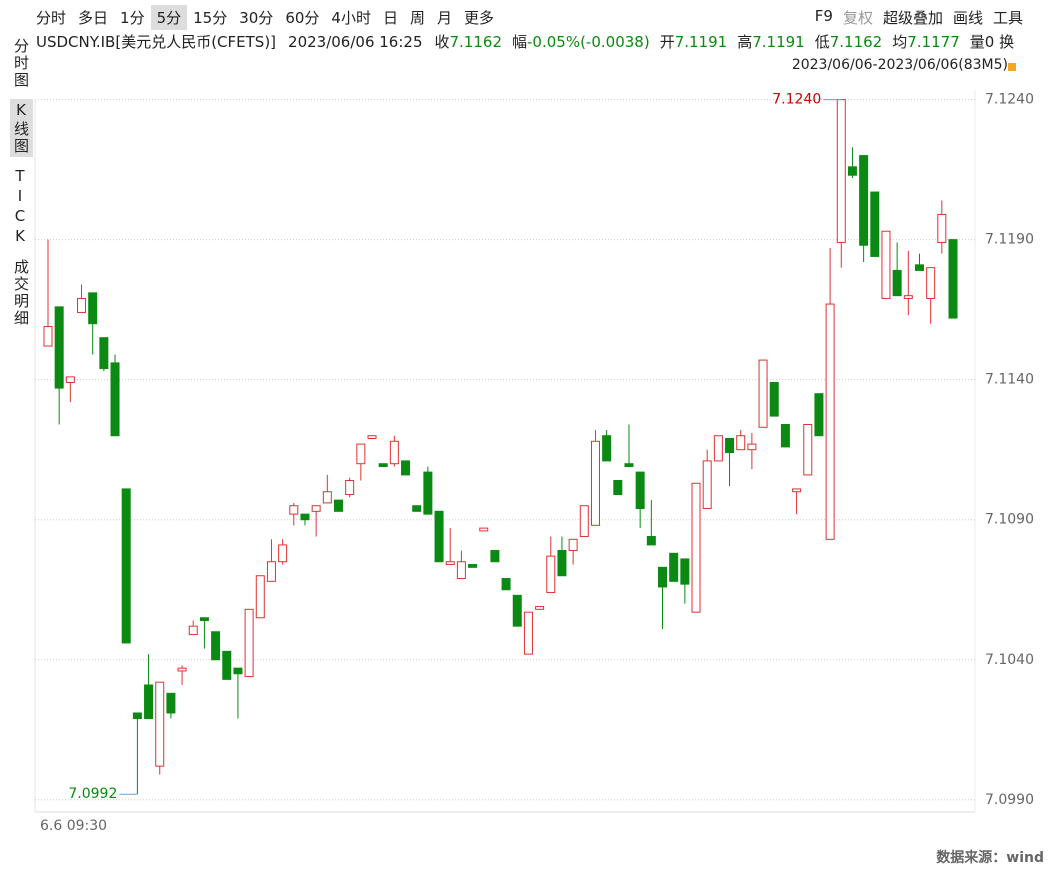 This screenshot has height=877, width=1058. Describe the element at coordinates (1009, 800) in the screenshot. I see `y-tick-label: 7.0990` at that location.